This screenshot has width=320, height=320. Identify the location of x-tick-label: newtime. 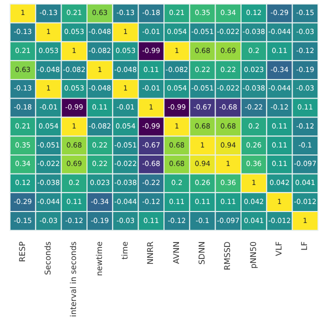
(99, 258).